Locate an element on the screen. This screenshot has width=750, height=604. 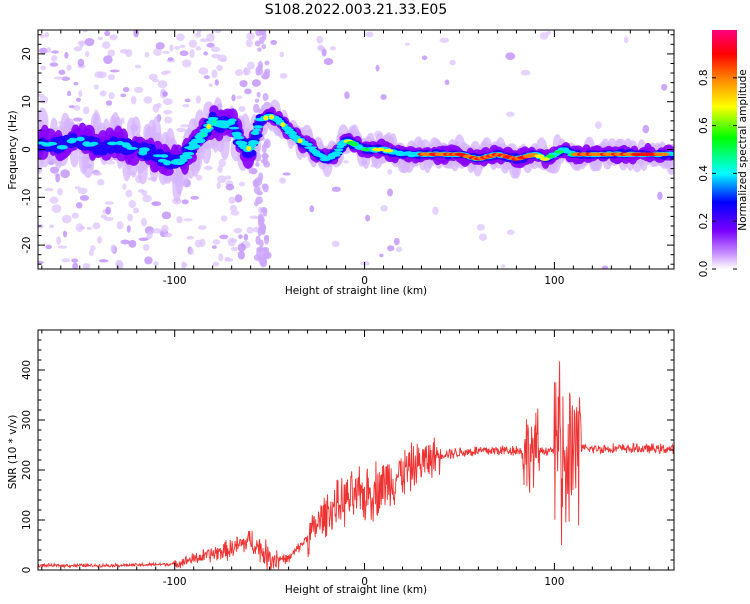
colorbar-tick-label: 0.6 is located at coordinates (704, 125).